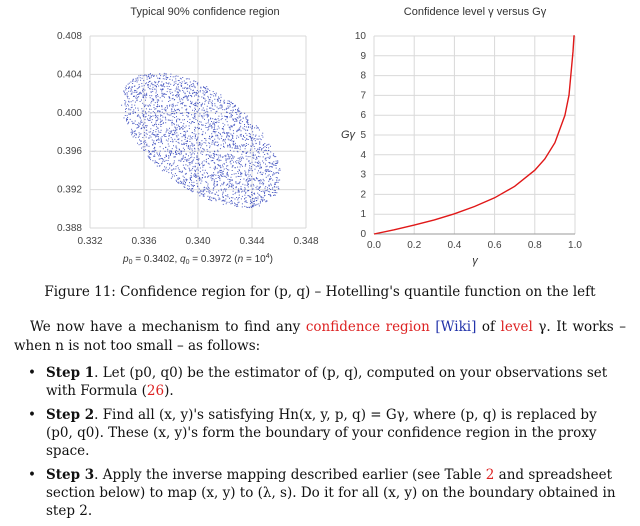  Describe the element at coordinates (456, 327) in the screenshot. I see `wiki-link: [Wiki]` at that location.